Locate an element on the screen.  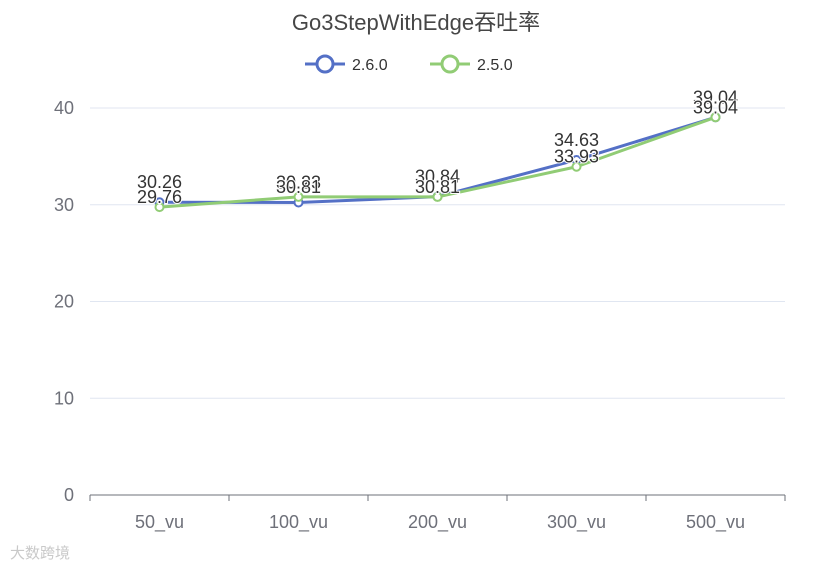
x-tick-label: 300_vu is located at coordinates (576, 522).